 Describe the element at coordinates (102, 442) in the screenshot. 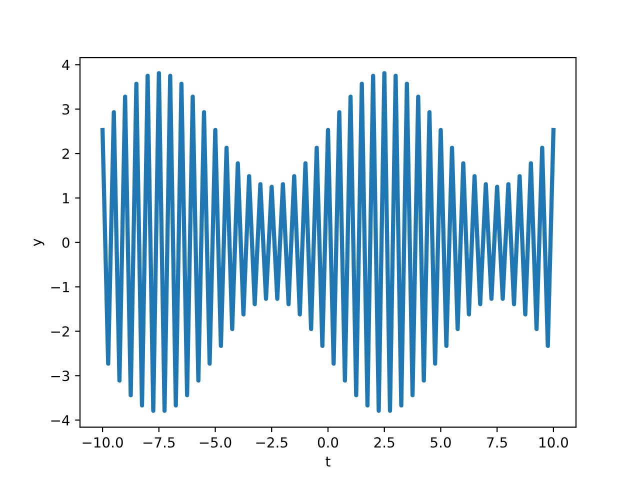

I see `x-tick-label: −10.0` at that location.